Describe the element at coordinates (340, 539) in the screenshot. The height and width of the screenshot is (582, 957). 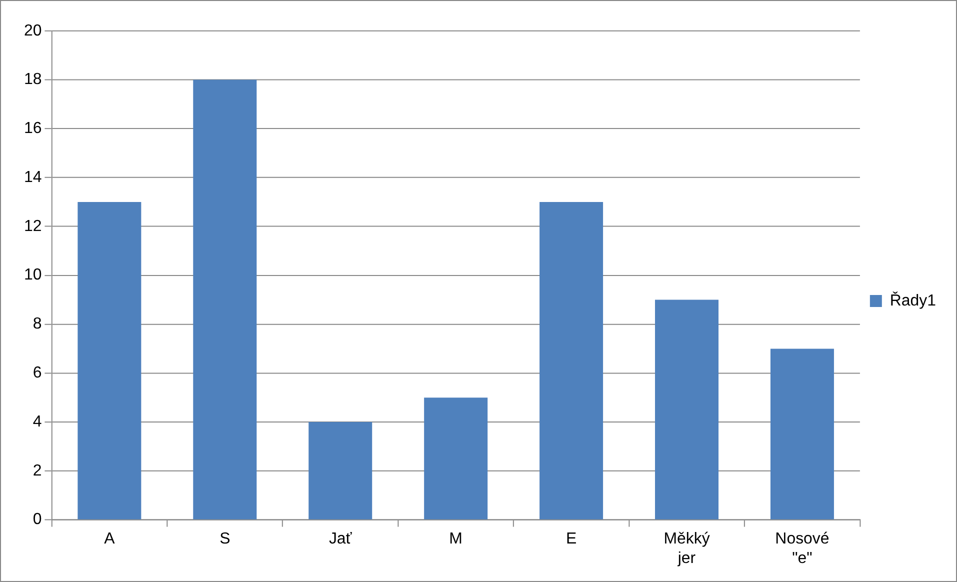
I see `x-tick-label: Jať` at that location.